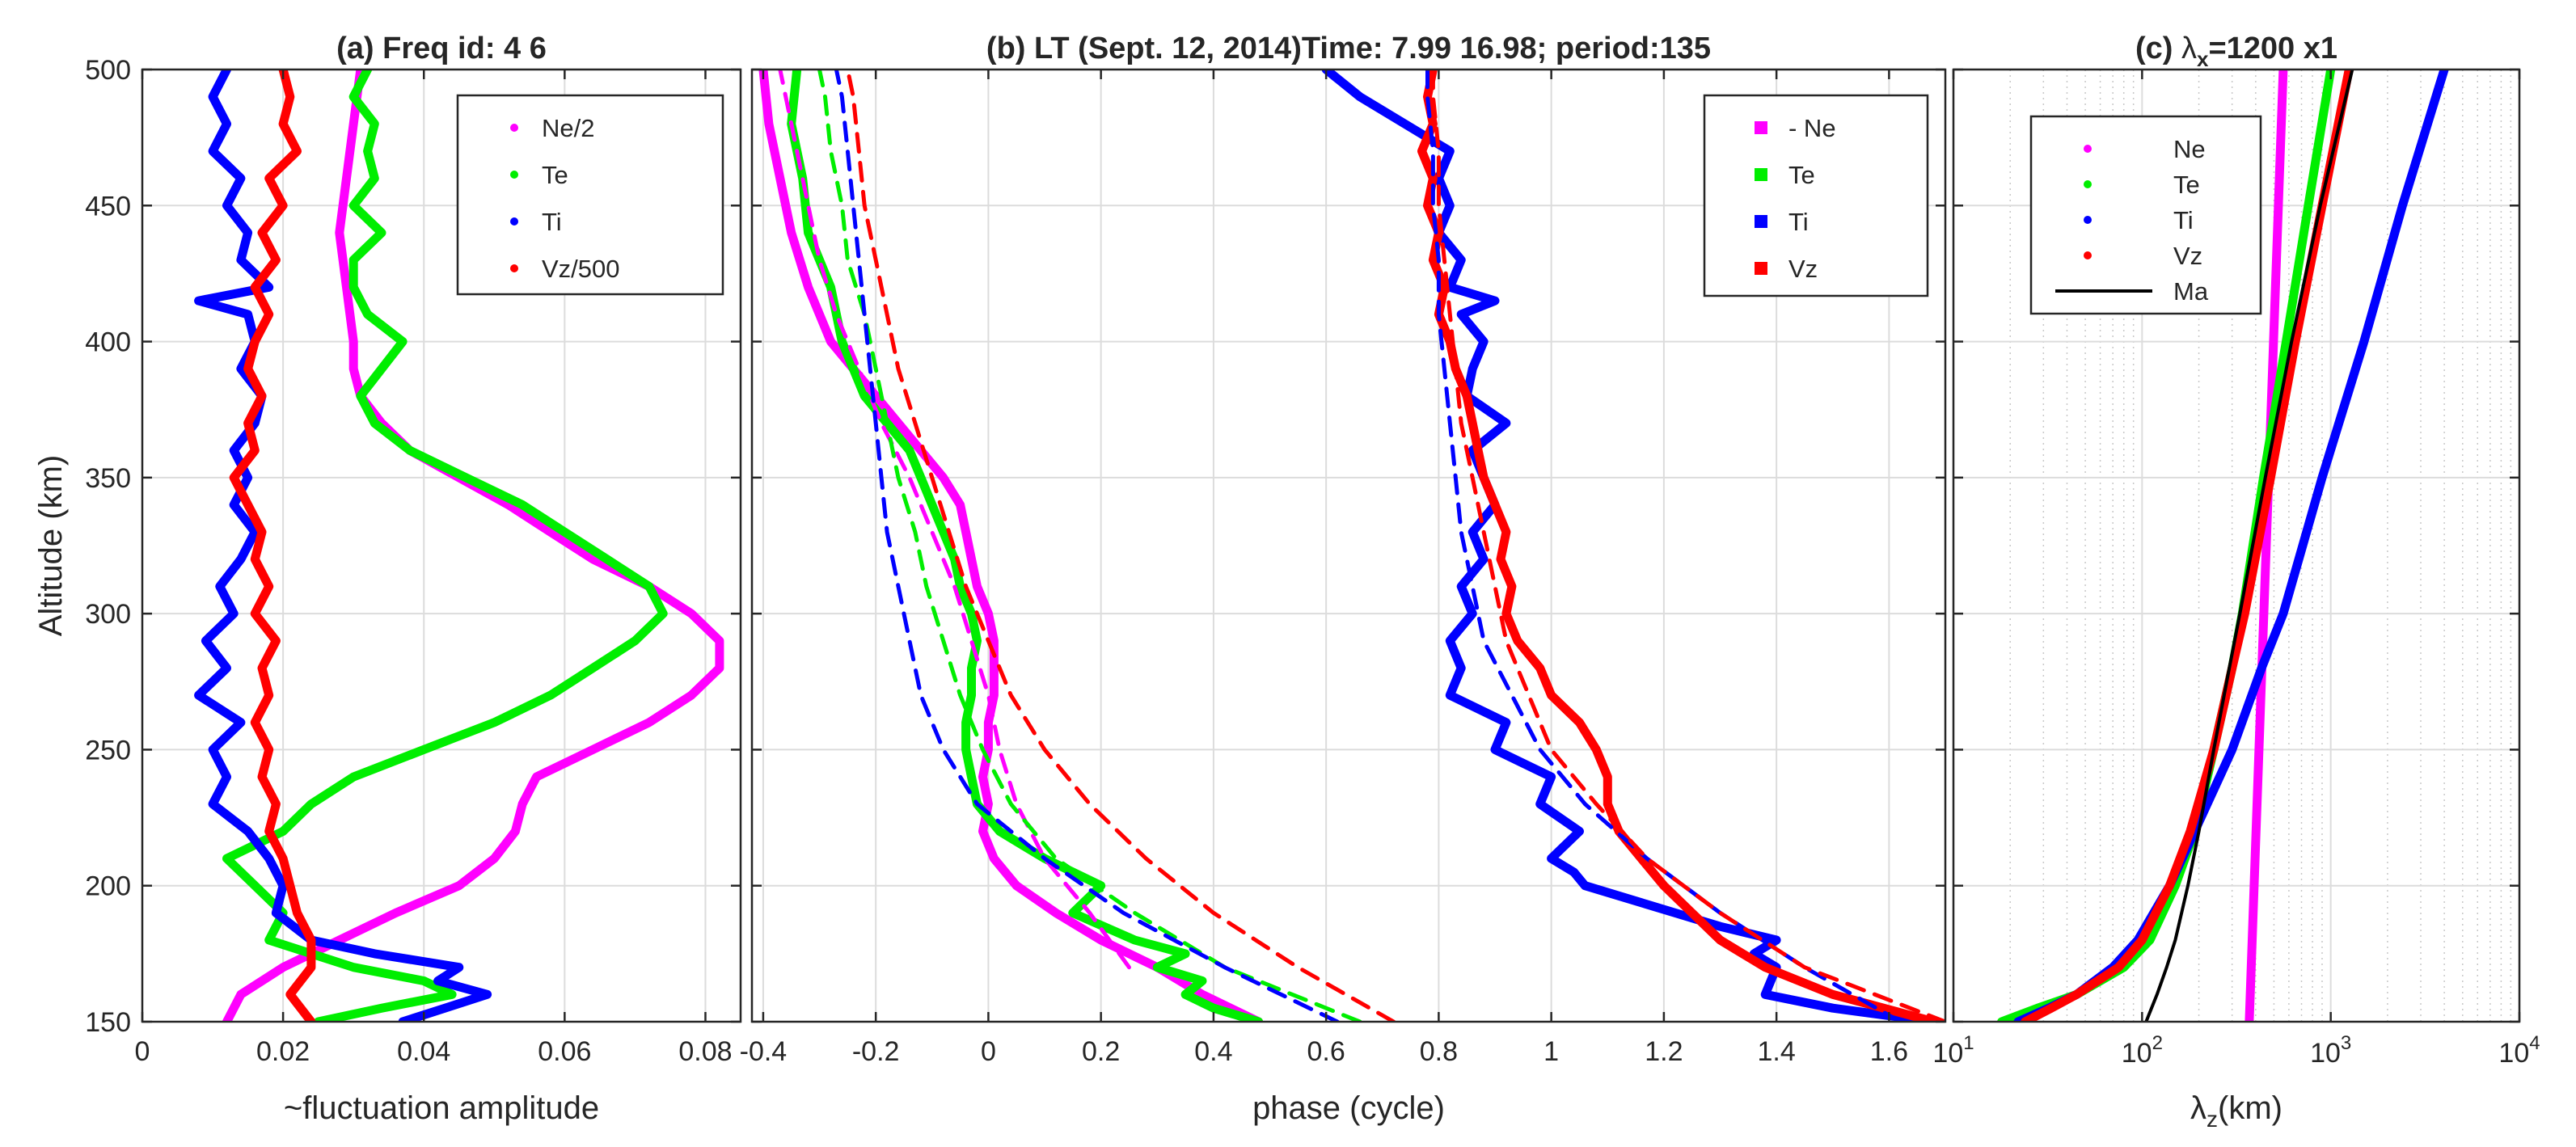 The height and width of the screenshot is (1147, 2576). I want to click on xtick-label: 0.8, so click(1439, 1051).